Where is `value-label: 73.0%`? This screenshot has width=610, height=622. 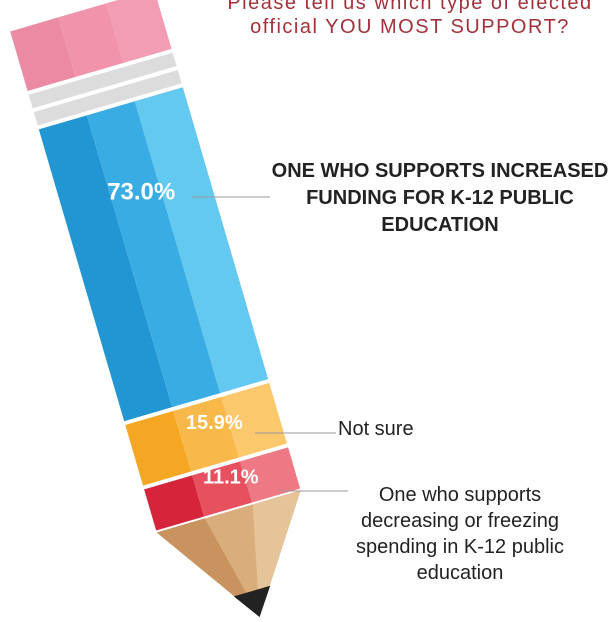
value-label: 73.0% is located at coordinates (141, 192).